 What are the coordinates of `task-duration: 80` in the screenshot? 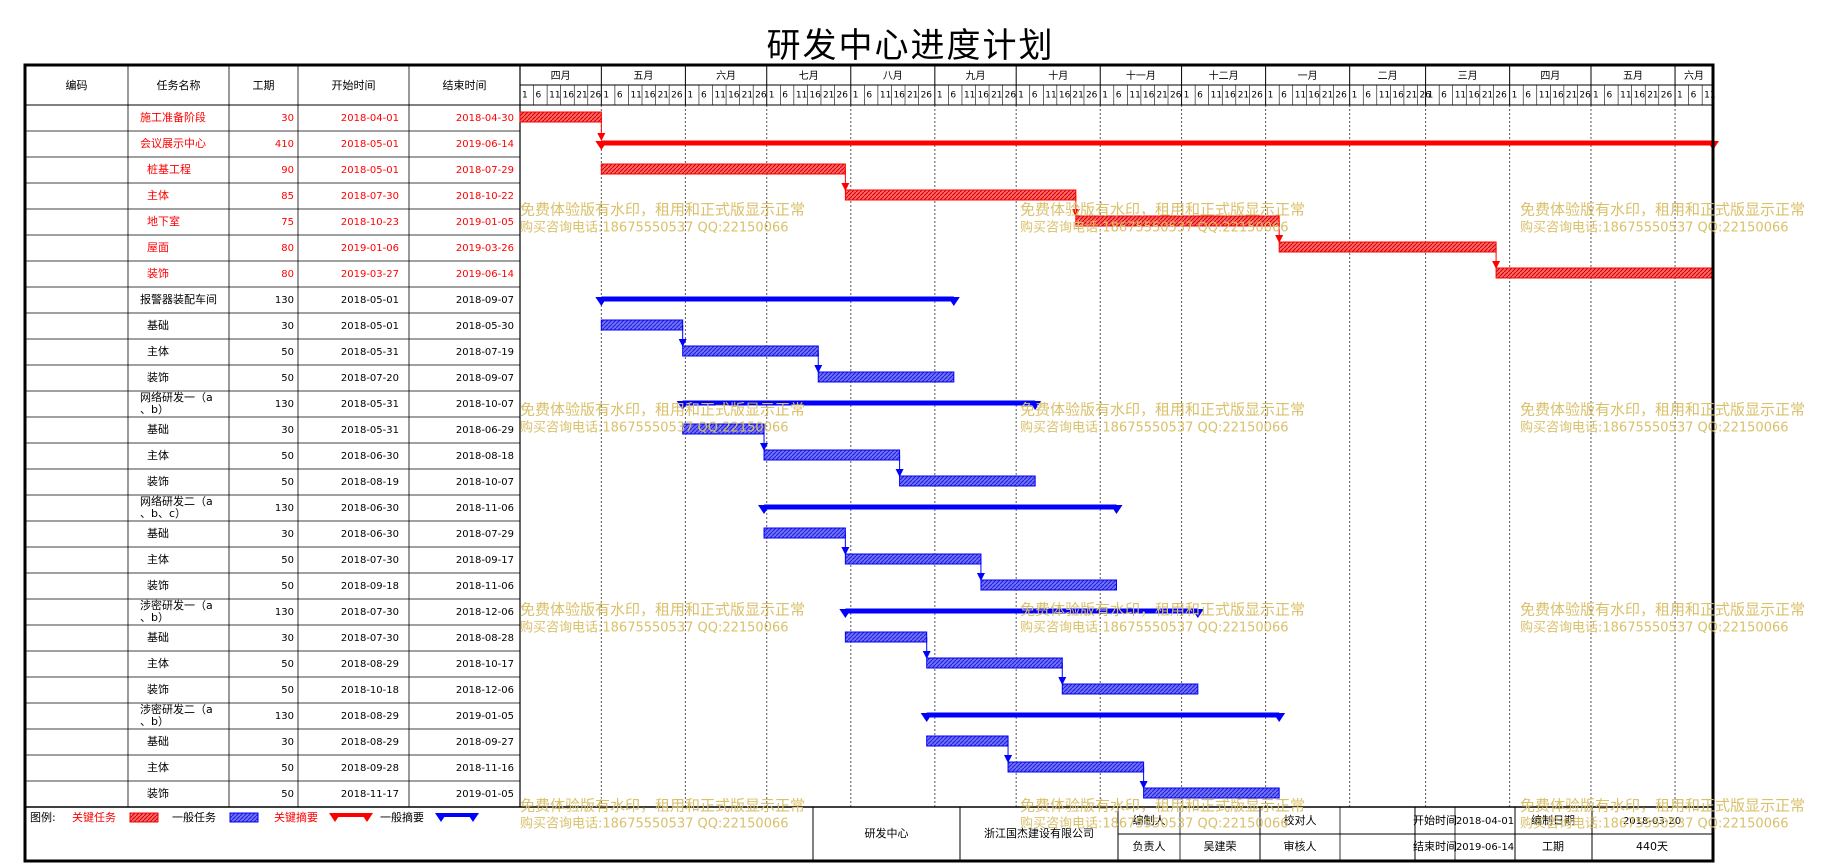 It's located at (287, 274).